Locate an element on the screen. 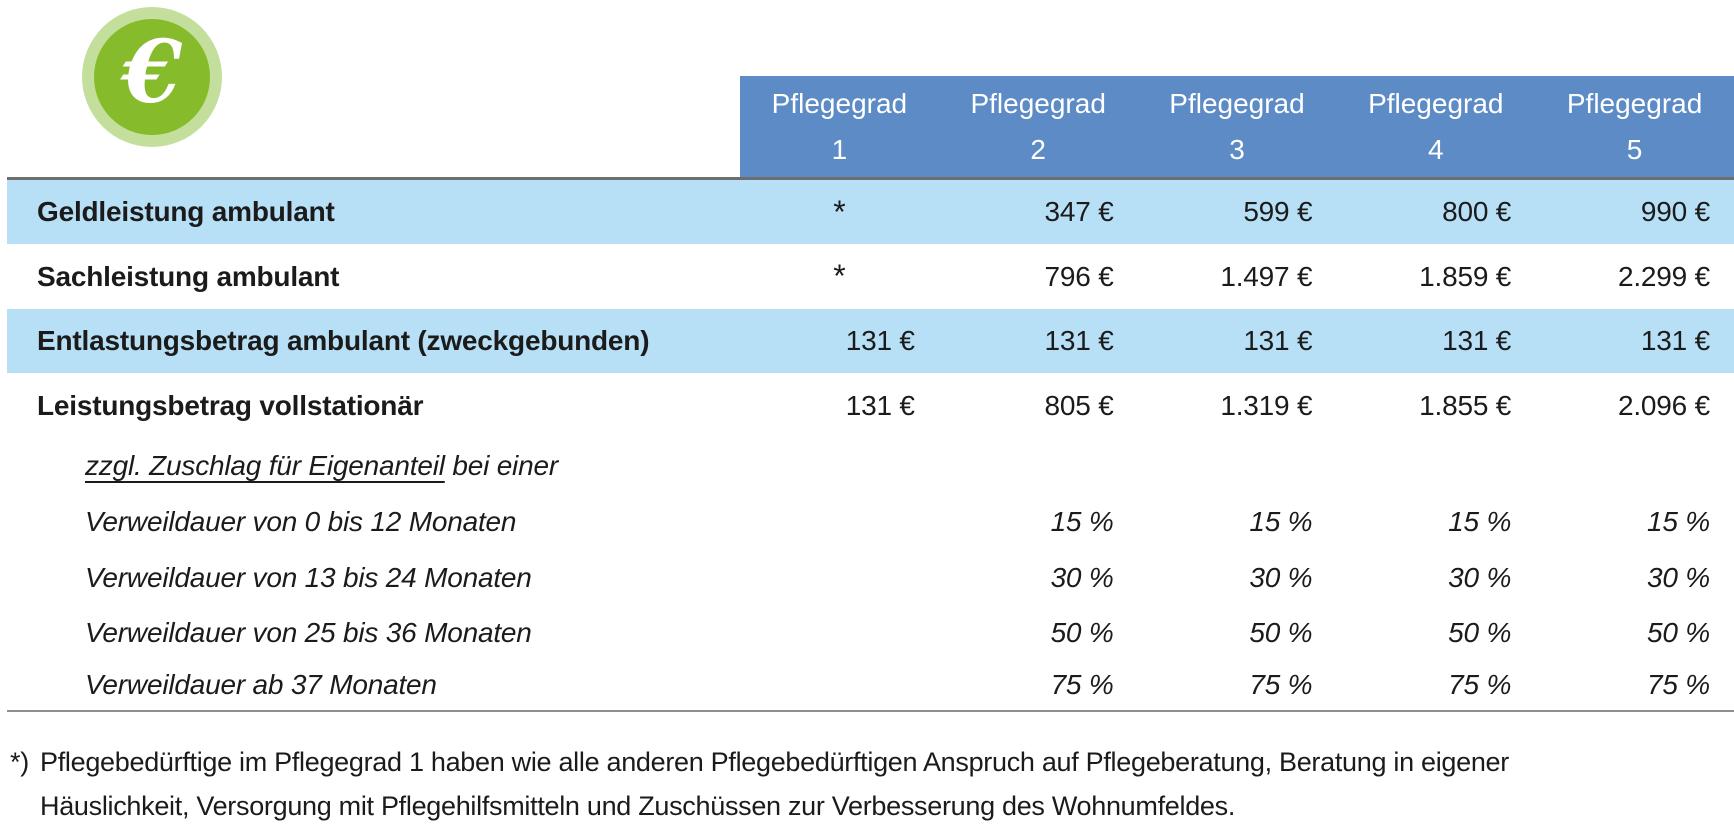 This screenshot has width=1734, height=828. value-cell: 347 € is located at coordinates (1079, 211).